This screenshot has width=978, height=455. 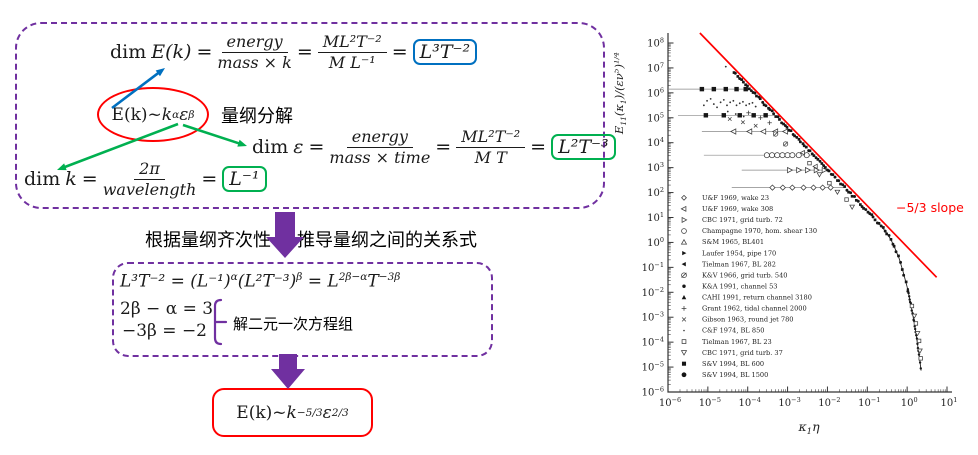 I want to click on scatter-dots, so click(x=812, y=213).